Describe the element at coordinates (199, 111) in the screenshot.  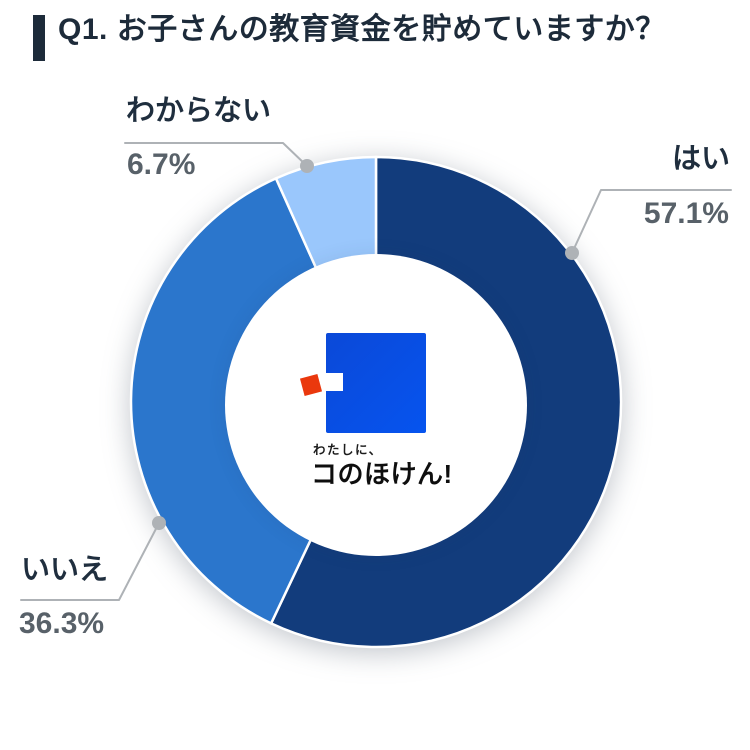
I see `label-unknown: わからない` at that location.